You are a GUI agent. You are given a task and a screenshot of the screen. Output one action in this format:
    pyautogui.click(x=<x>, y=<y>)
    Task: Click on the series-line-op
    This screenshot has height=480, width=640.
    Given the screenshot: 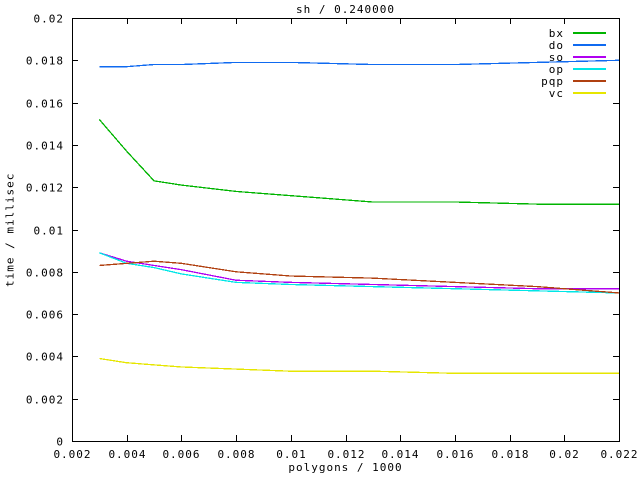 What is the action you would take?
    pyautogui.click(x=359, y=273)
    